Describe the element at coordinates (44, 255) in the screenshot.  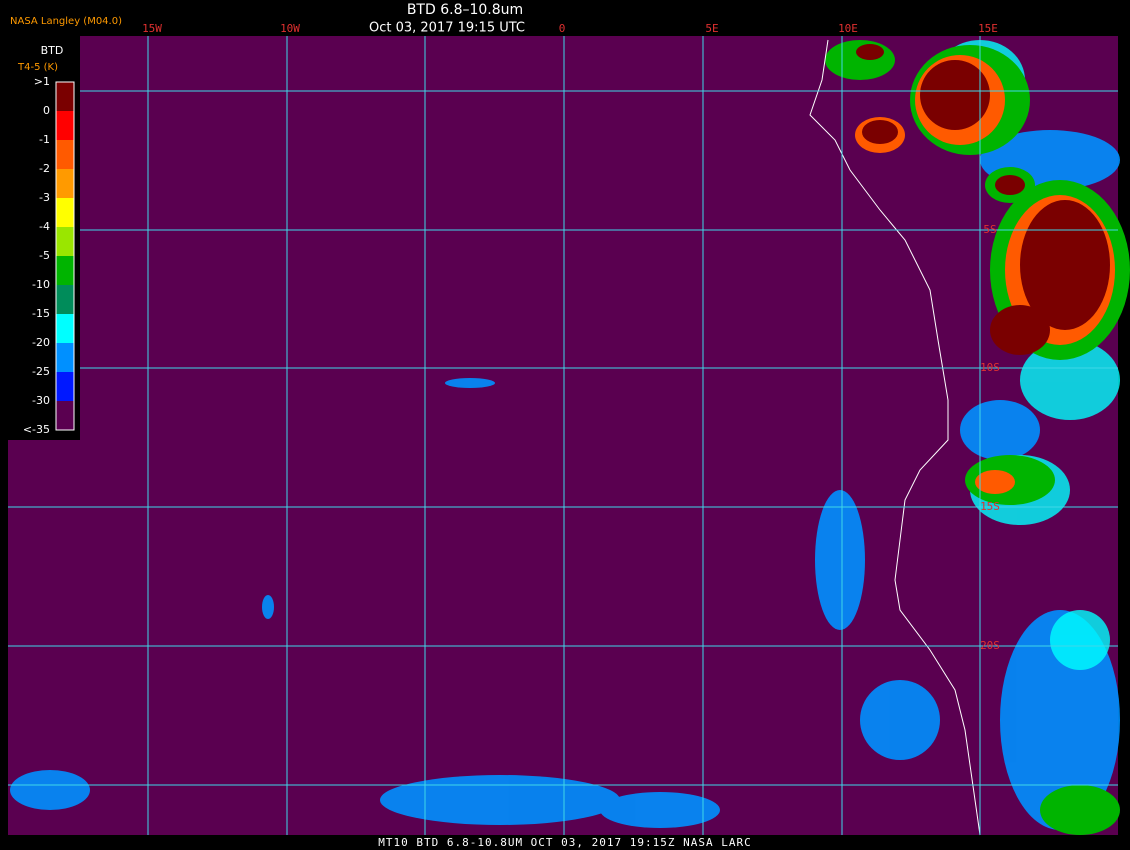
I see `legend-label: -5` at that location.